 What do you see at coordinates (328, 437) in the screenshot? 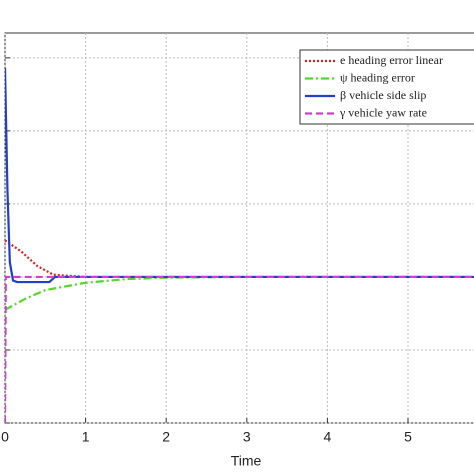
I see `x-tick-label: 4` at bounding box center [328, 437].